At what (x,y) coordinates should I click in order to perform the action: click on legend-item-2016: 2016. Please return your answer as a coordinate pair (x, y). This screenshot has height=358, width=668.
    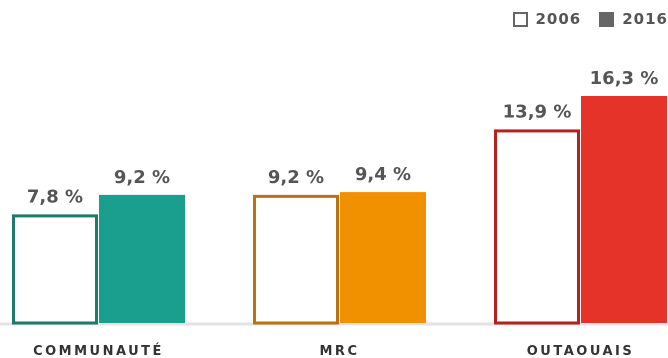
    Looking at the image, I should click on (633, 19).